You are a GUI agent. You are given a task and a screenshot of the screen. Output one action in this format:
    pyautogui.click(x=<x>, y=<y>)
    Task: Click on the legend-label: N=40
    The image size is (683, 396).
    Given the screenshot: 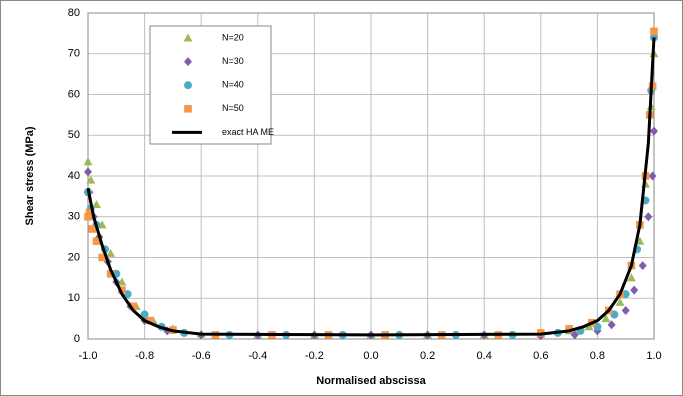 What is the action you would take?
    pyautogui.click(x=233, y=85)
    